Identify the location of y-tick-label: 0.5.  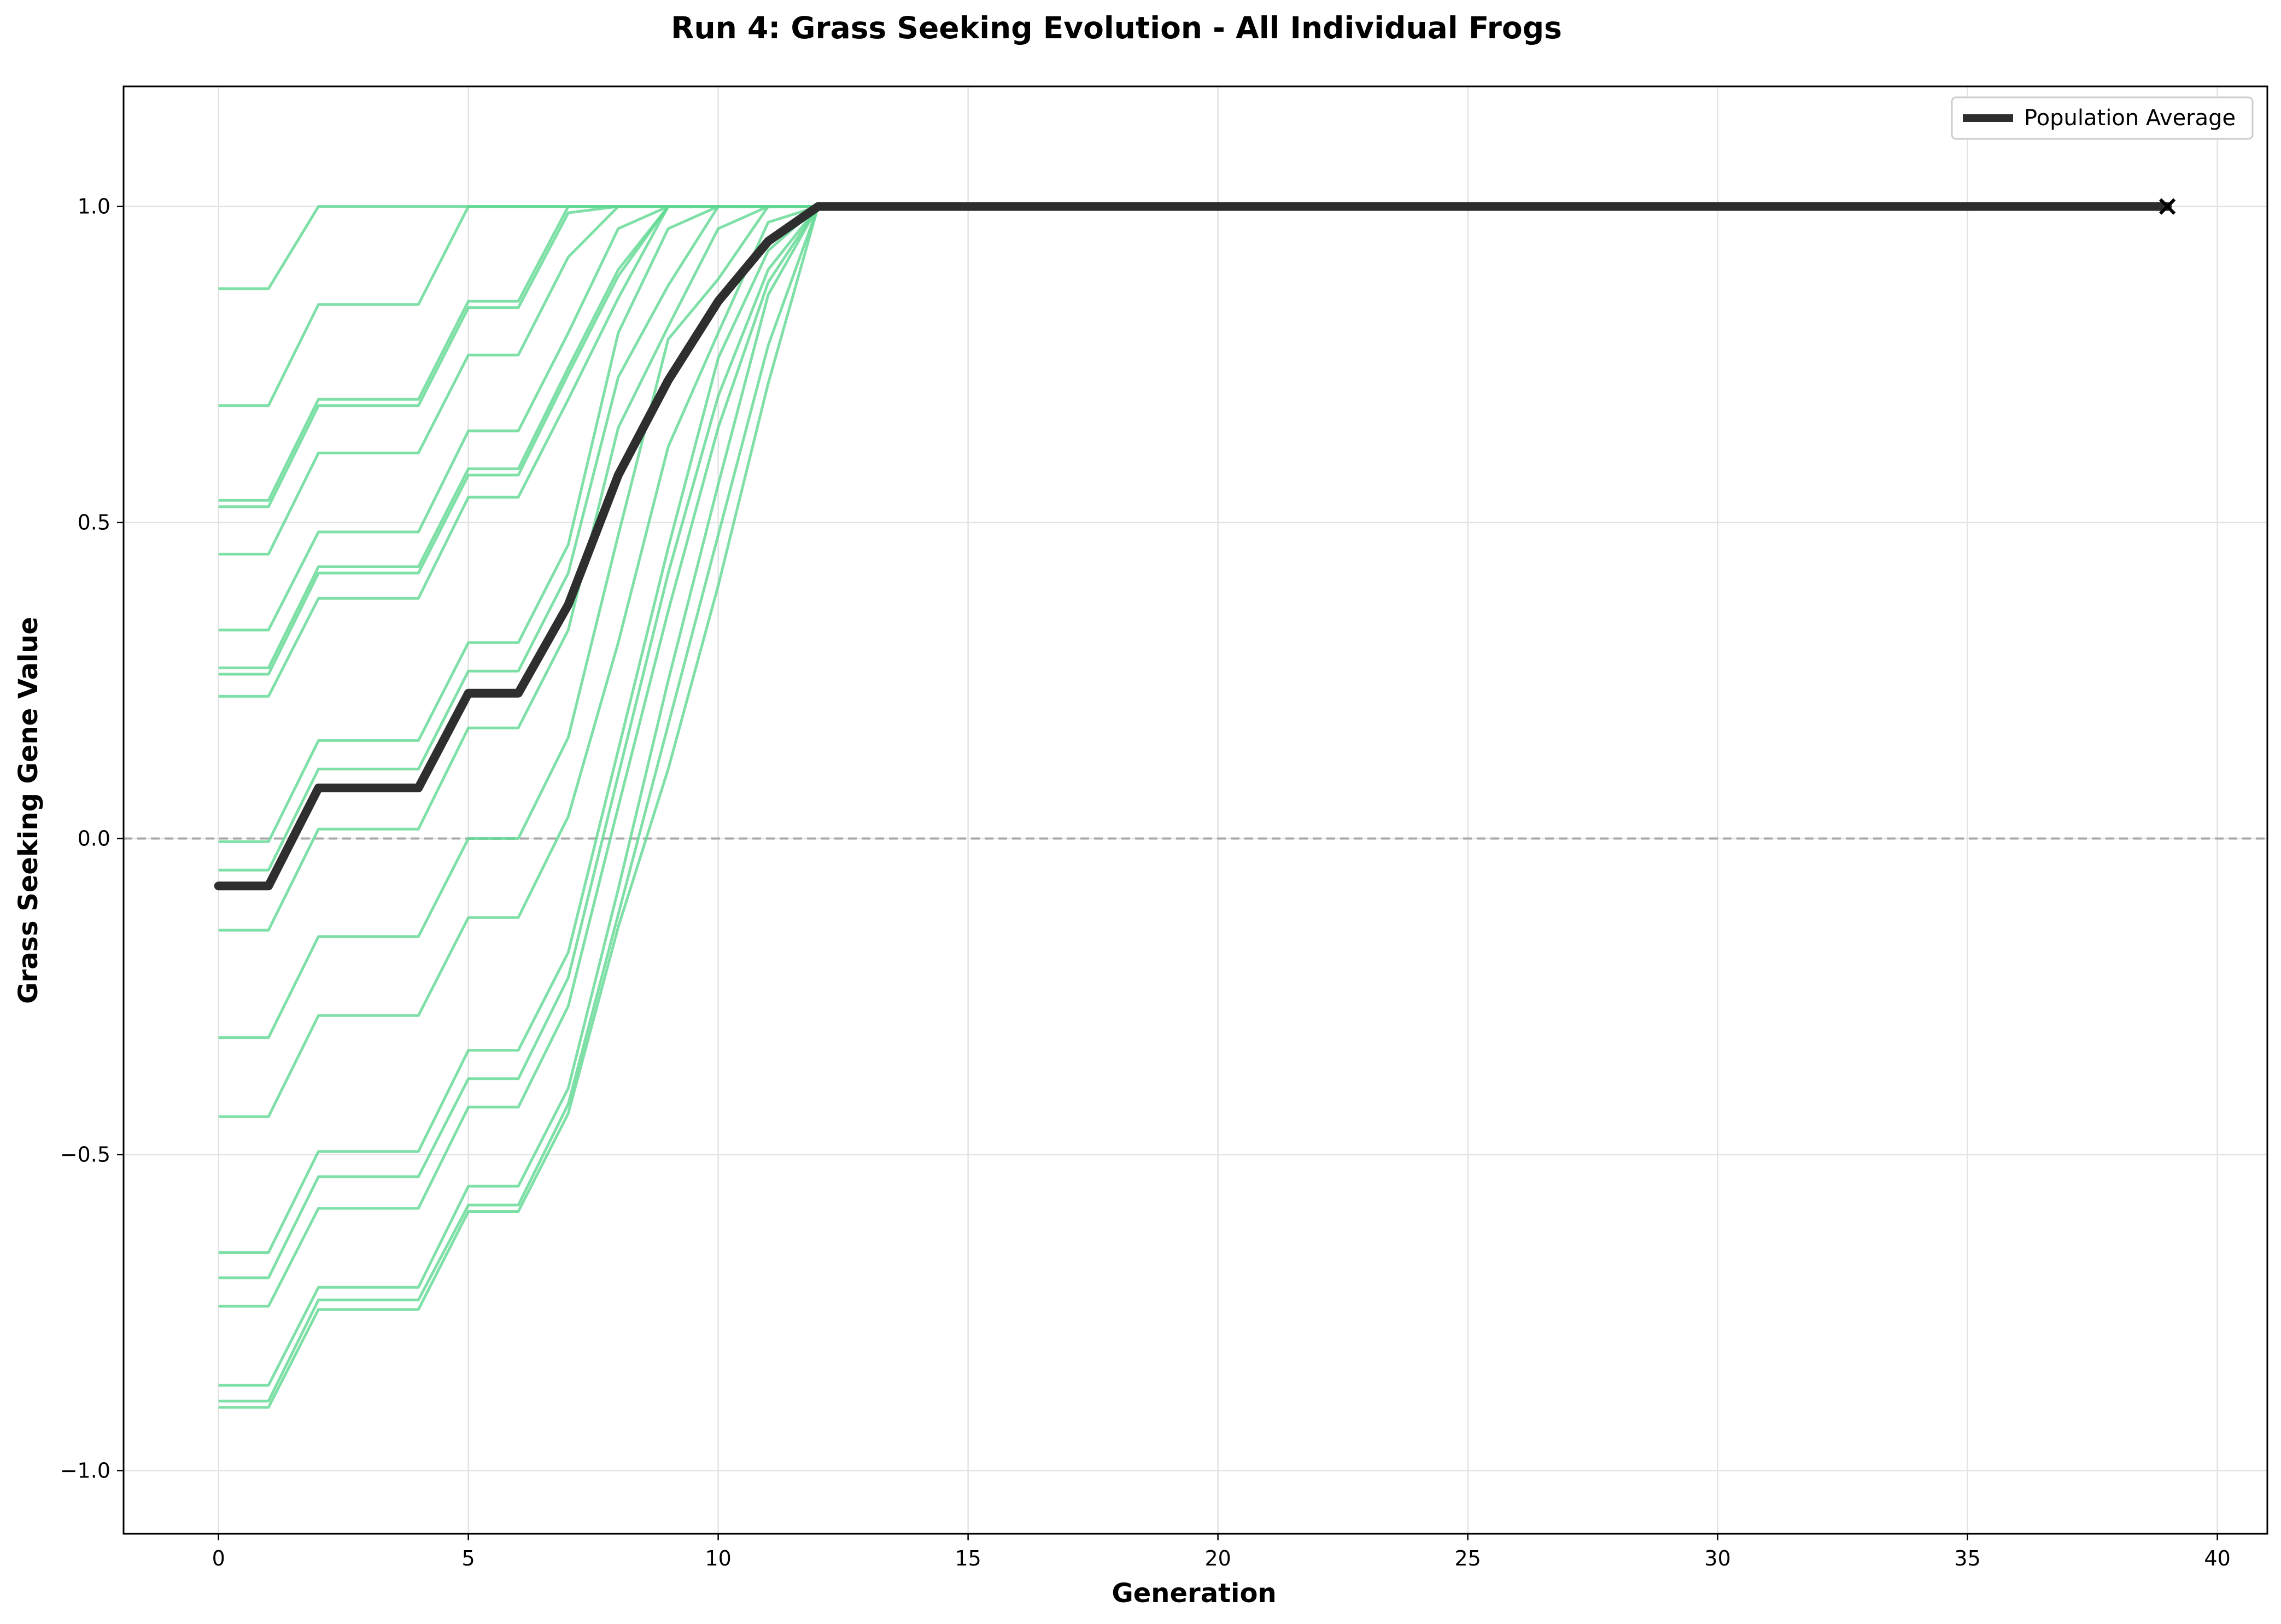
(94, 523).